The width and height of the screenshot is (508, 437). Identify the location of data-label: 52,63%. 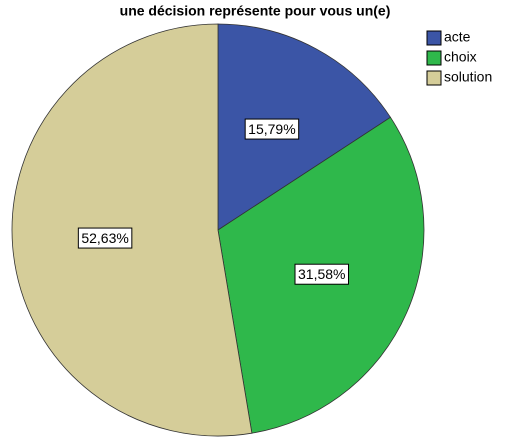
(104, 238).